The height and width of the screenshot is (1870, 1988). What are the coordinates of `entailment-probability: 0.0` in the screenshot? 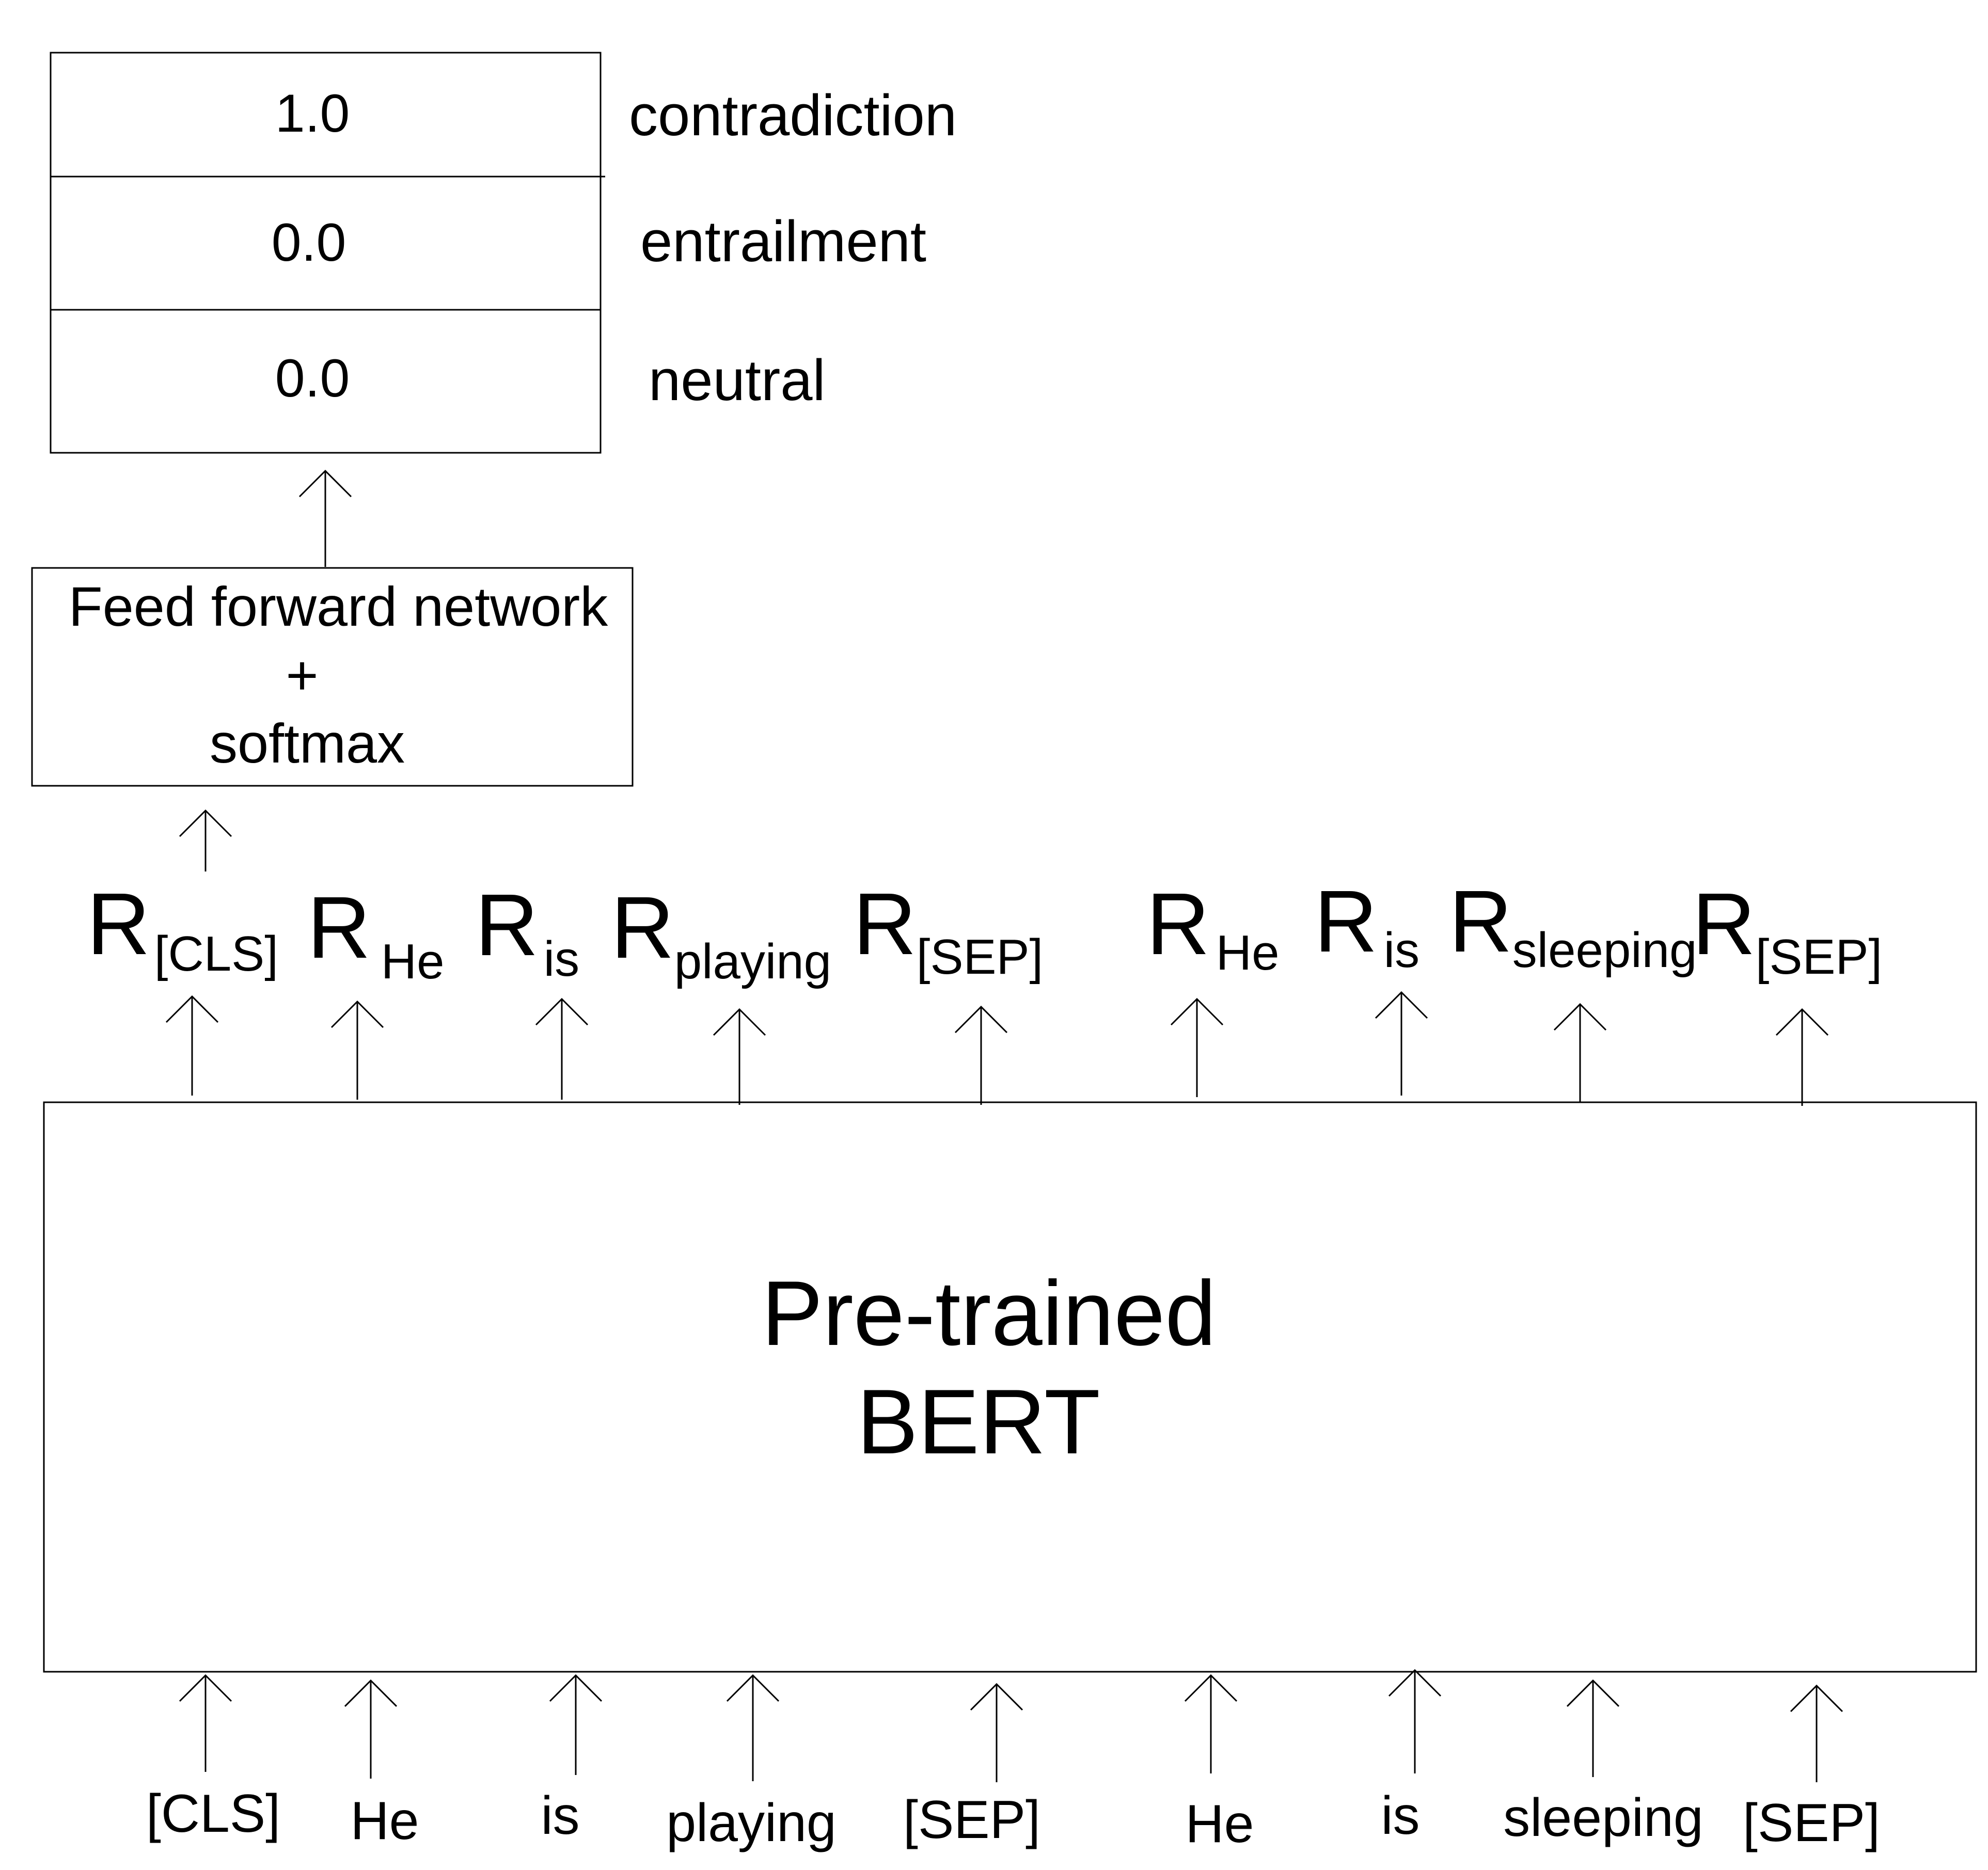 It's located at (309, 243).